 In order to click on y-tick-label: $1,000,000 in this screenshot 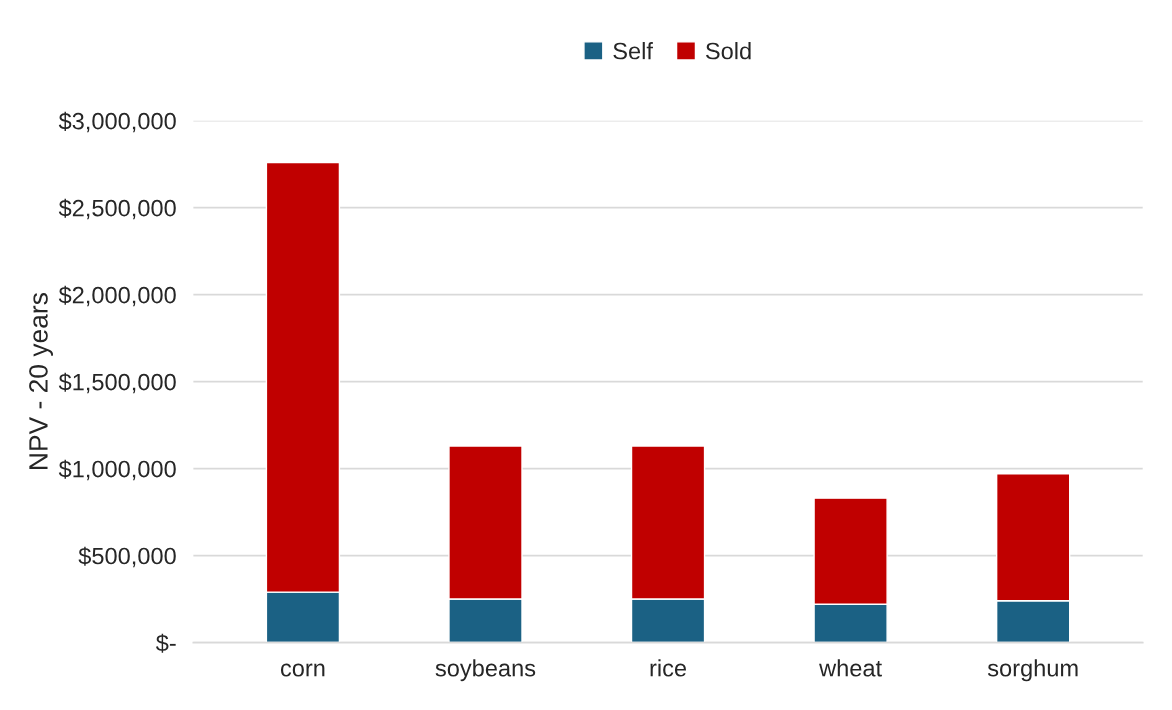, I will do `click(117, 470)`.